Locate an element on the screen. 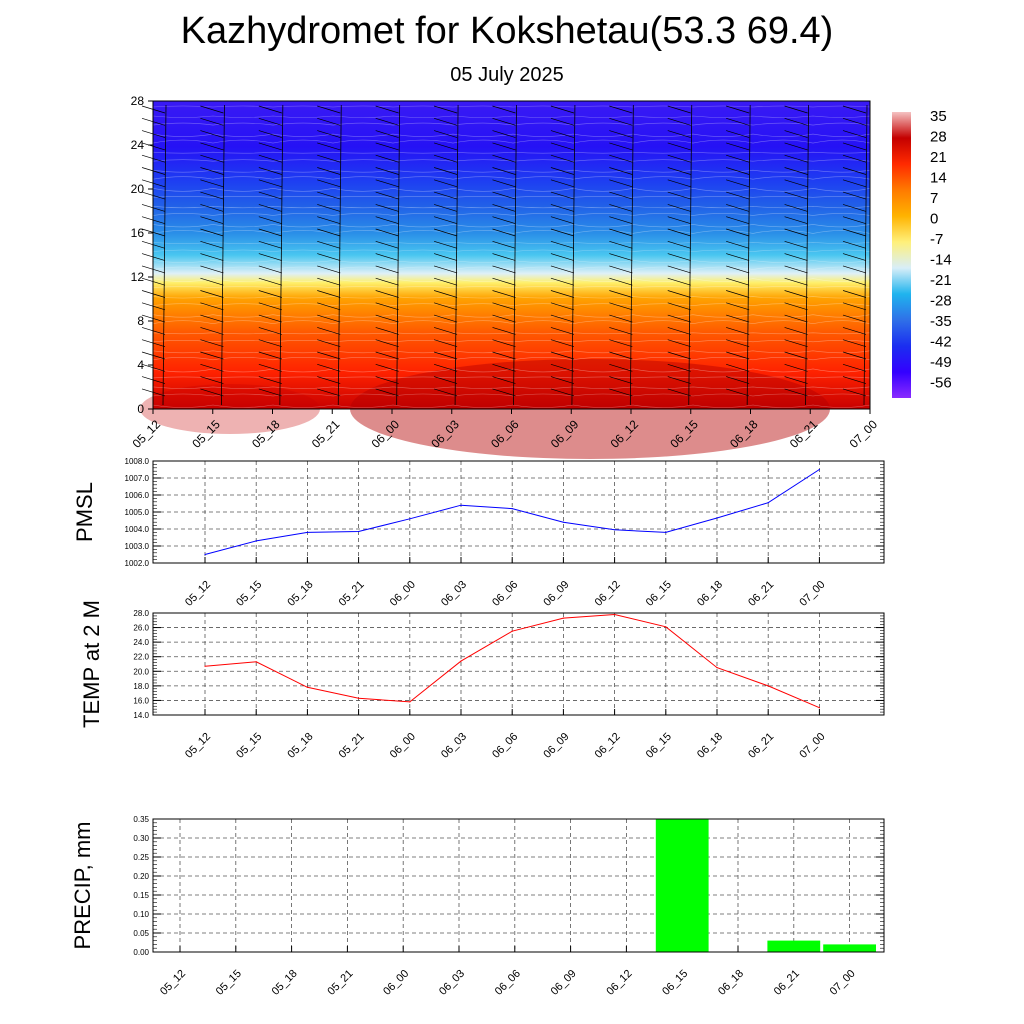 Image resolution: width=1024 pixels, height=1024 pixels. y-tick-label: 1003.0 is located at coordinates (137, 546).